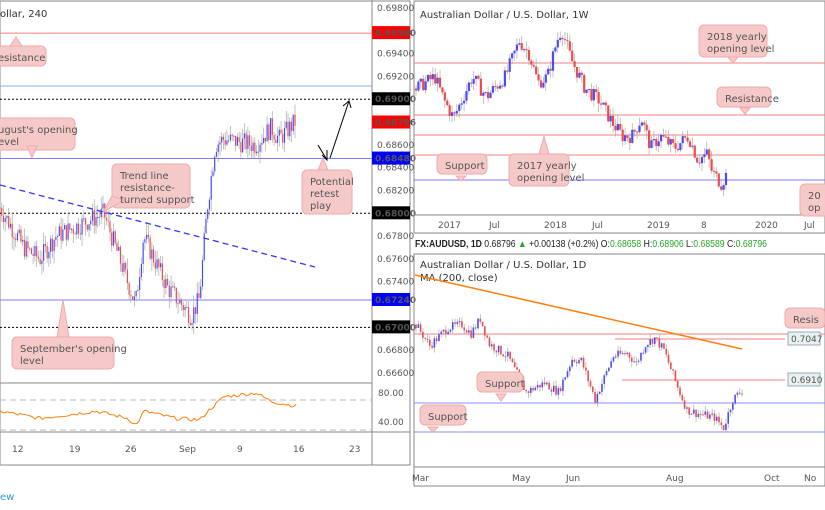  What do you see at coordinates (23, 14) in the screenshot?
I see `left-title: ollar, 240` at bounding box center [23, 14].